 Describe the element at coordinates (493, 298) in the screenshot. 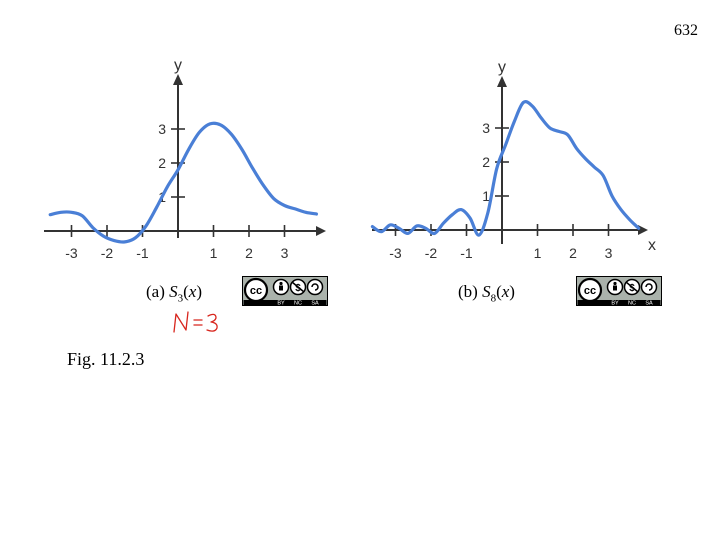

I see `caption-b-sub: 8` at that location.